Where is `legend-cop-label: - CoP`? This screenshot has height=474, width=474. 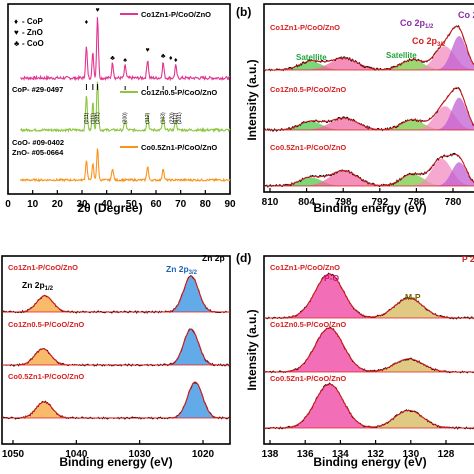 legend-cop-label: - CoP is located at coordinates (33, 21).